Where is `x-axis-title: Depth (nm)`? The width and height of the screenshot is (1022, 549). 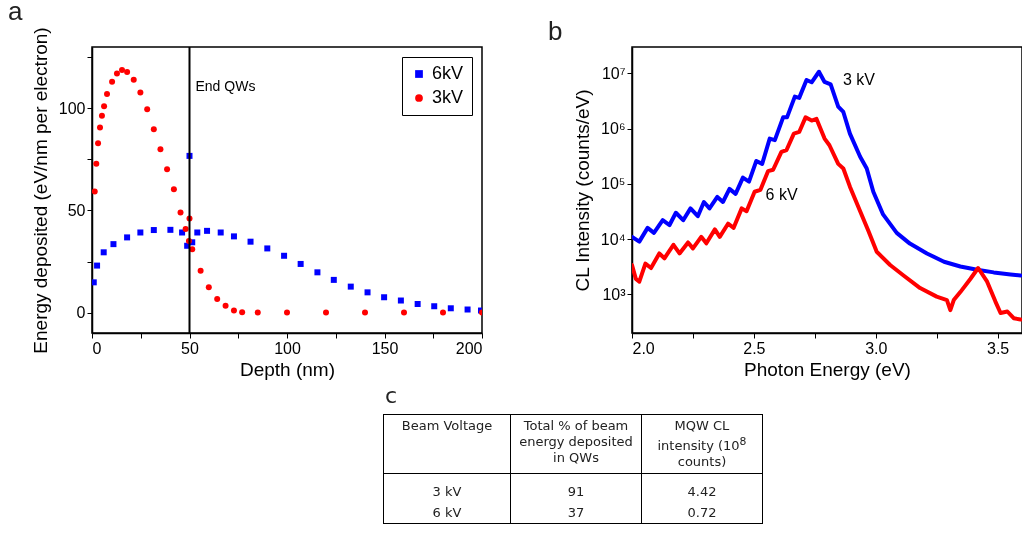
x-axis-title: Depth (nm) is located at coordinates (287, 369).